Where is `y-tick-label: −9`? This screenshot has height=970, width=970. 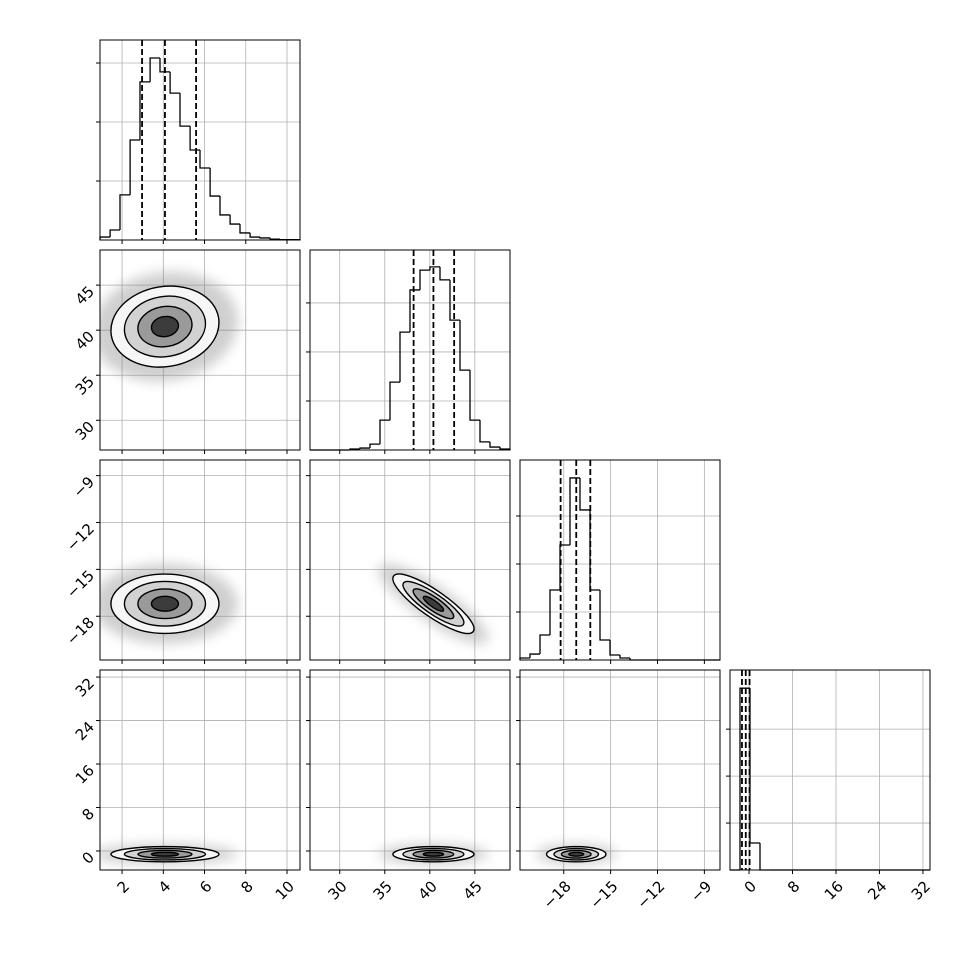
y-tick-label: −9 is located at coordinates (84, 487).